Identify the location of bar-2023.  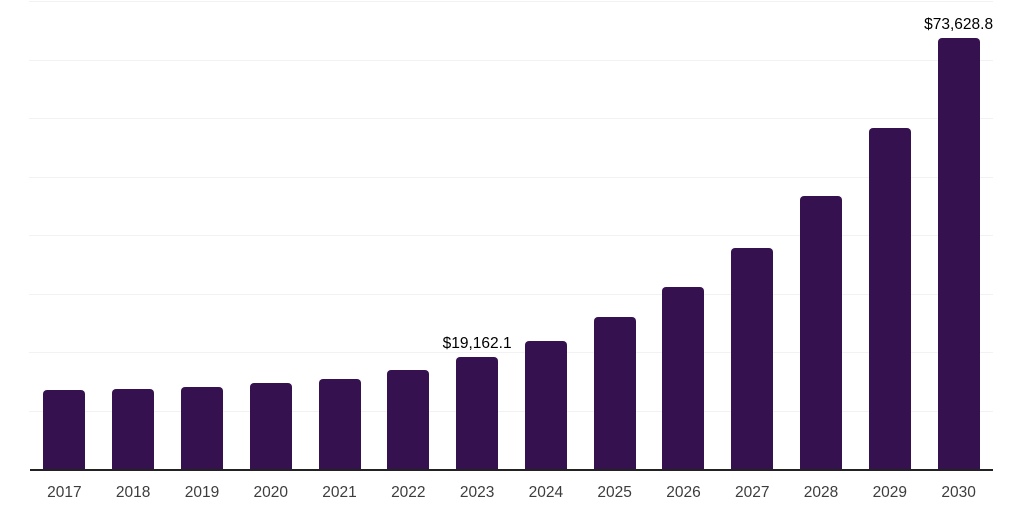
(477, 412).